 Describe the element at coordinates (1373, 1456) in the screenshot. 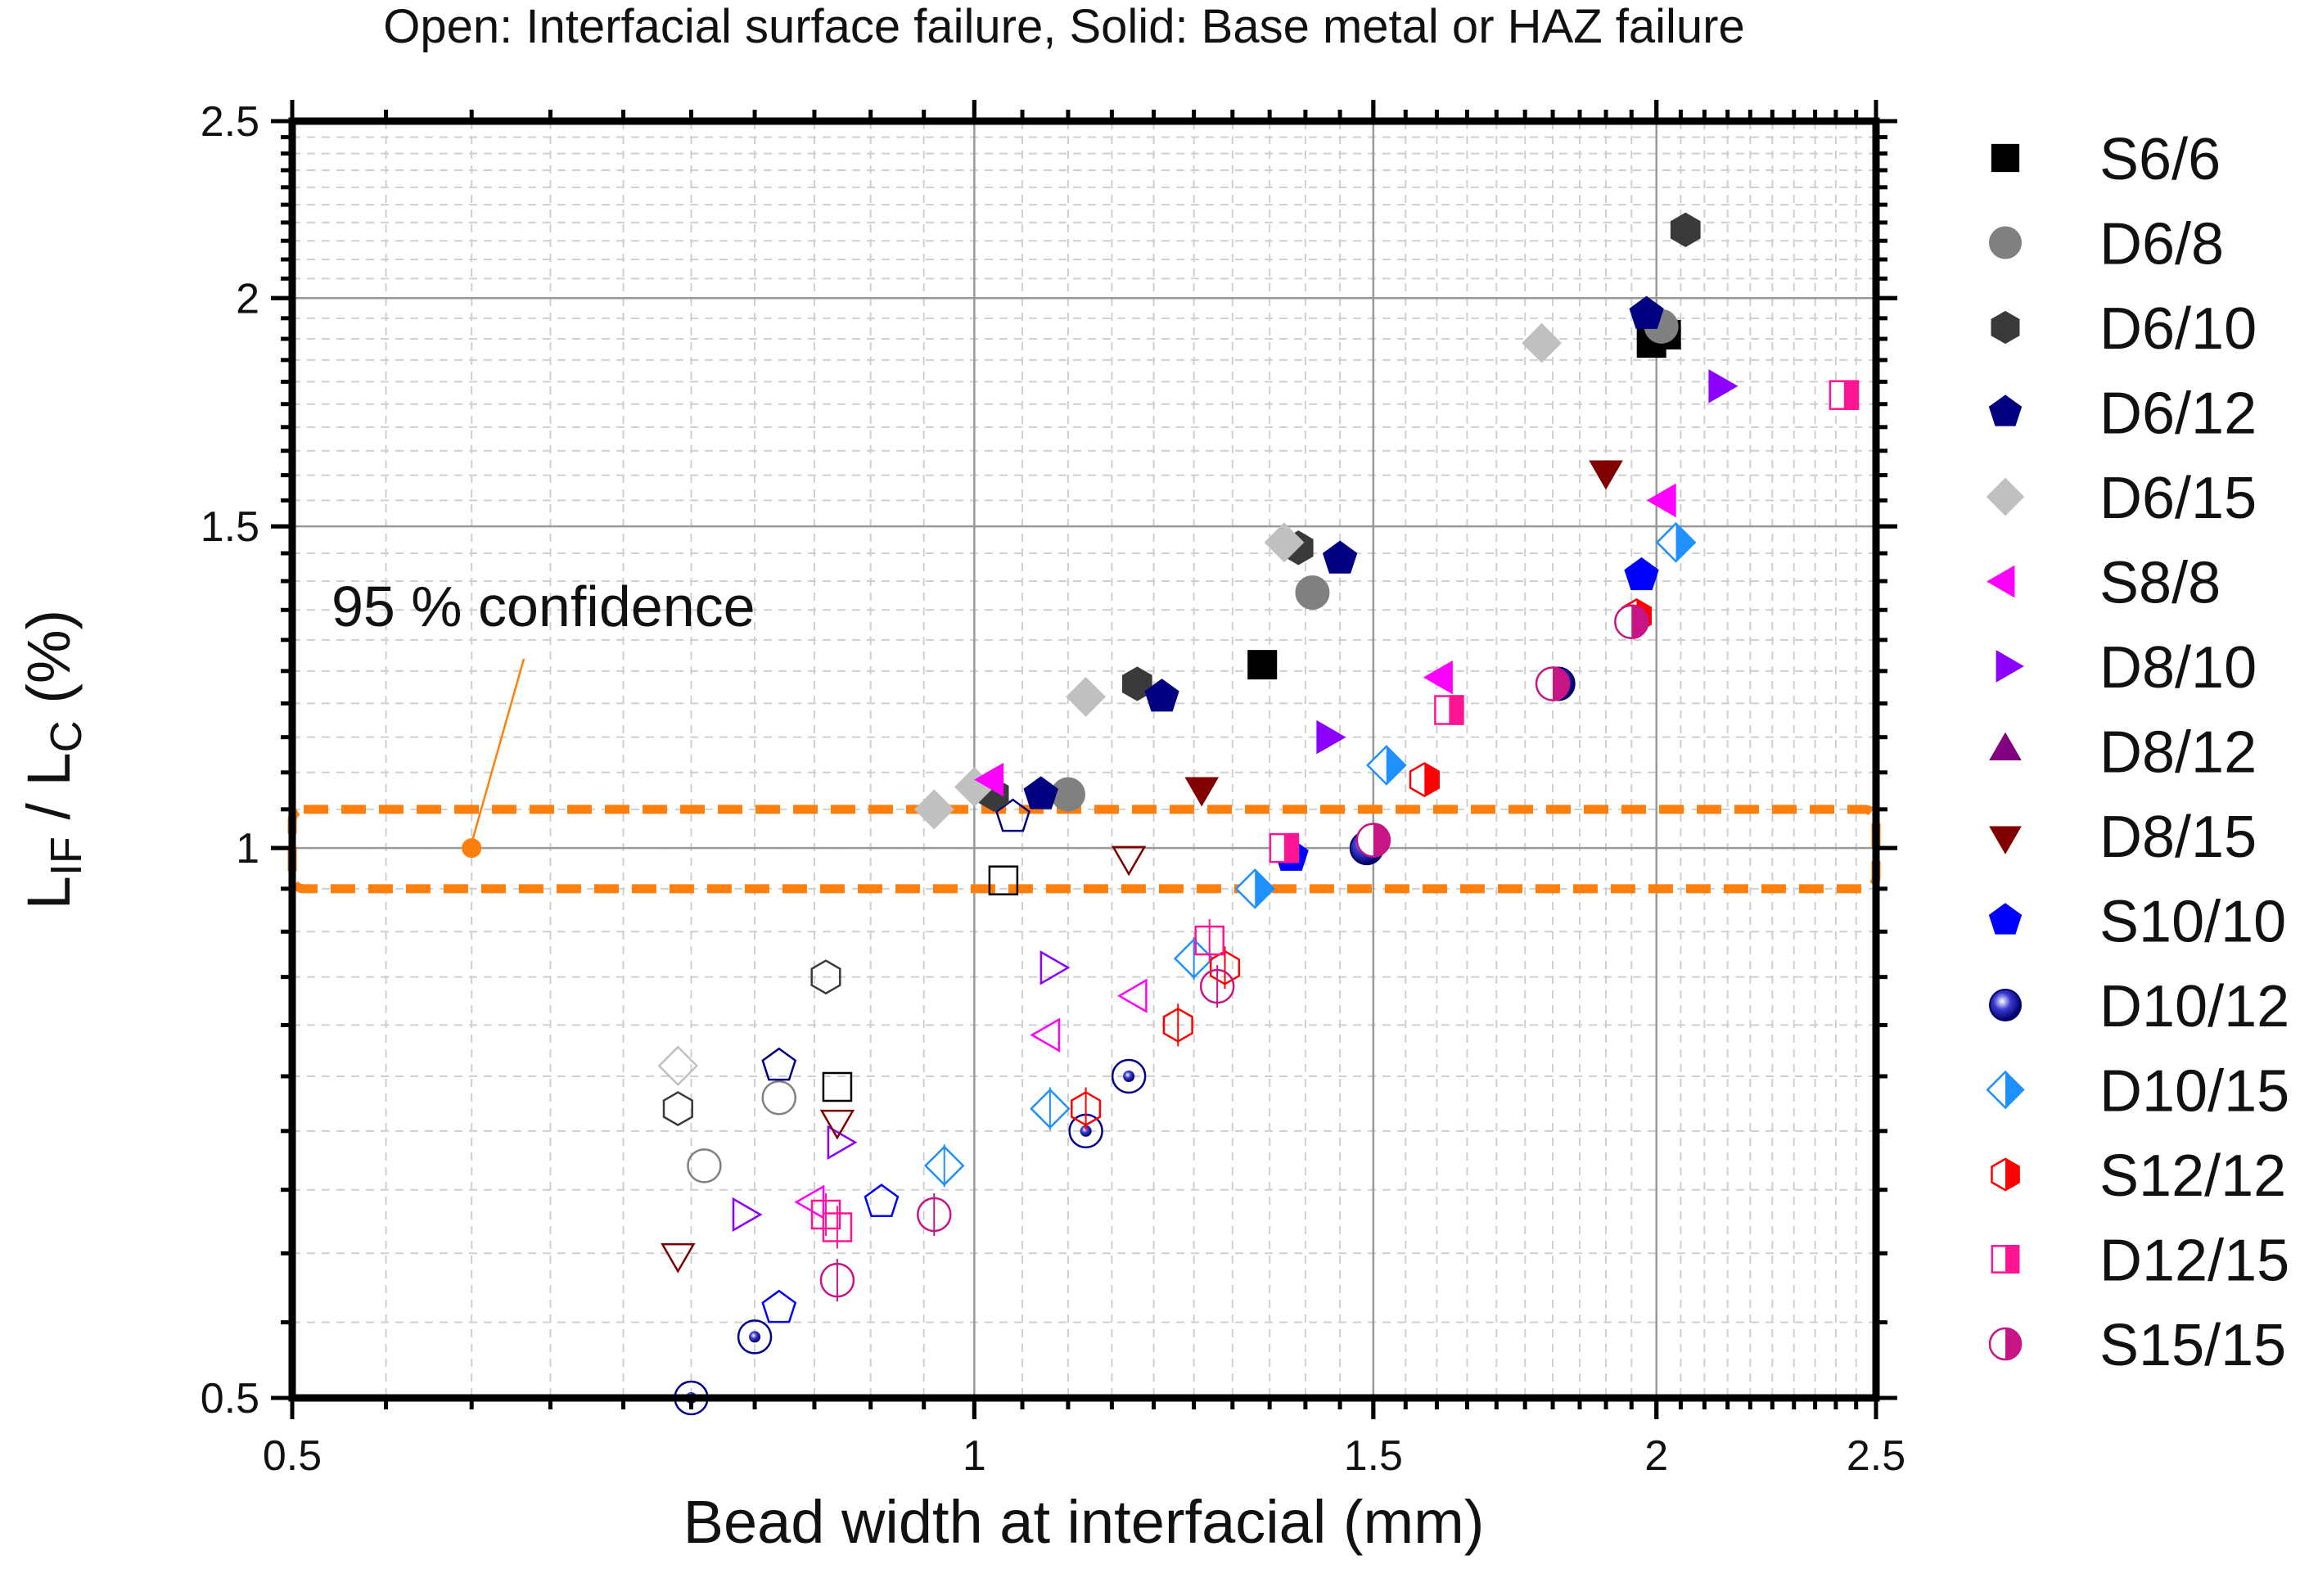

I see `x-tick-label: 1.5` at that location.